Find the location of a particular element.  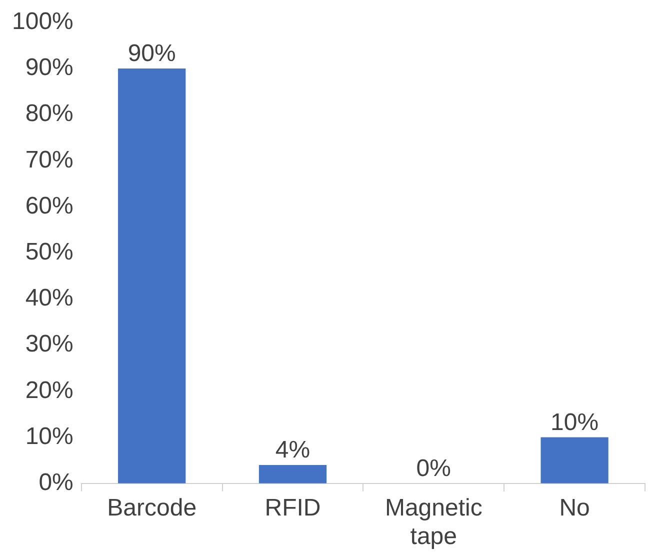

y-tick-label: 10% is located at coordinates (49, 436).